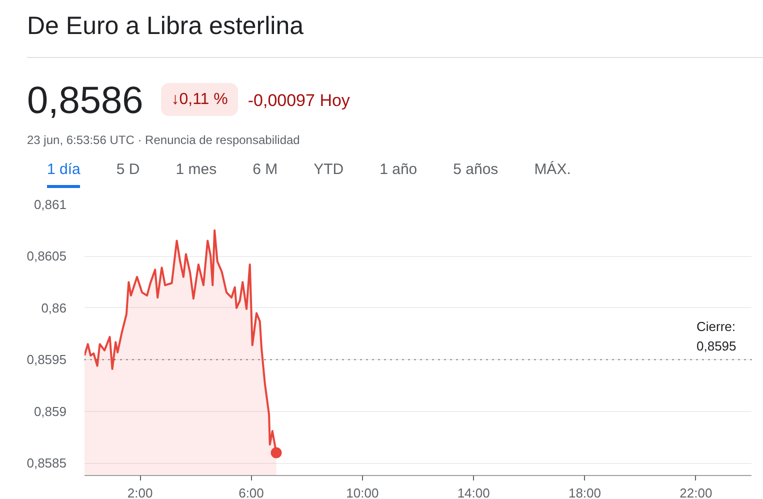  Describe the element at coordinates (63, 173) in the screenshot. I see `text: 1 día` at that location.